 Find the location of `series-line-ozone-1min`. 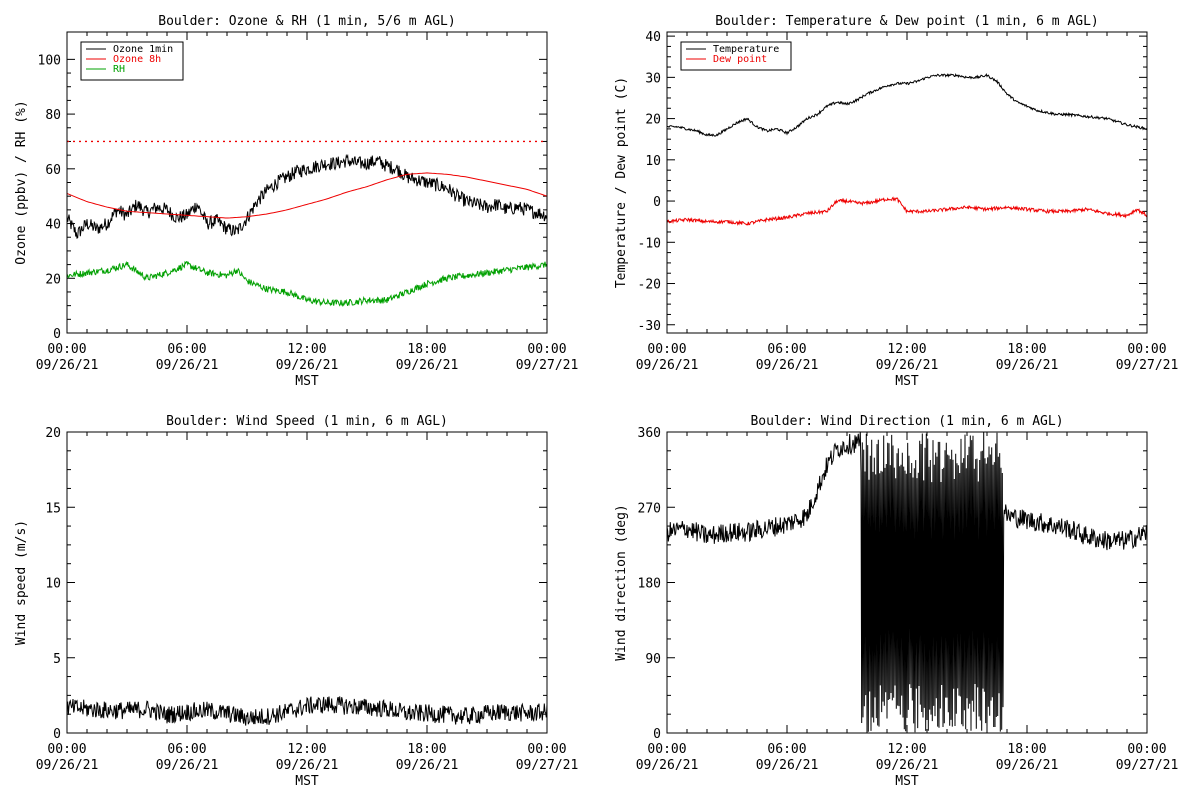

series-line-ozone-1min is located at coordinates (307, 196).